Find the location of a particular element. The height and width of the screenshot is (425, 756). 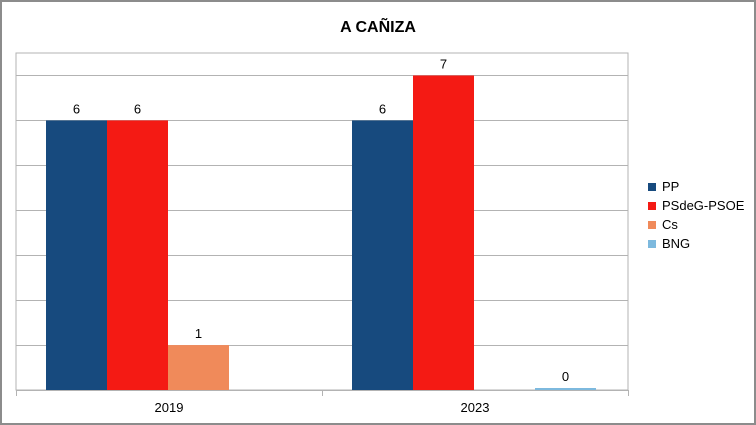

legend-item: Cs is located at coordinates (696, 224).